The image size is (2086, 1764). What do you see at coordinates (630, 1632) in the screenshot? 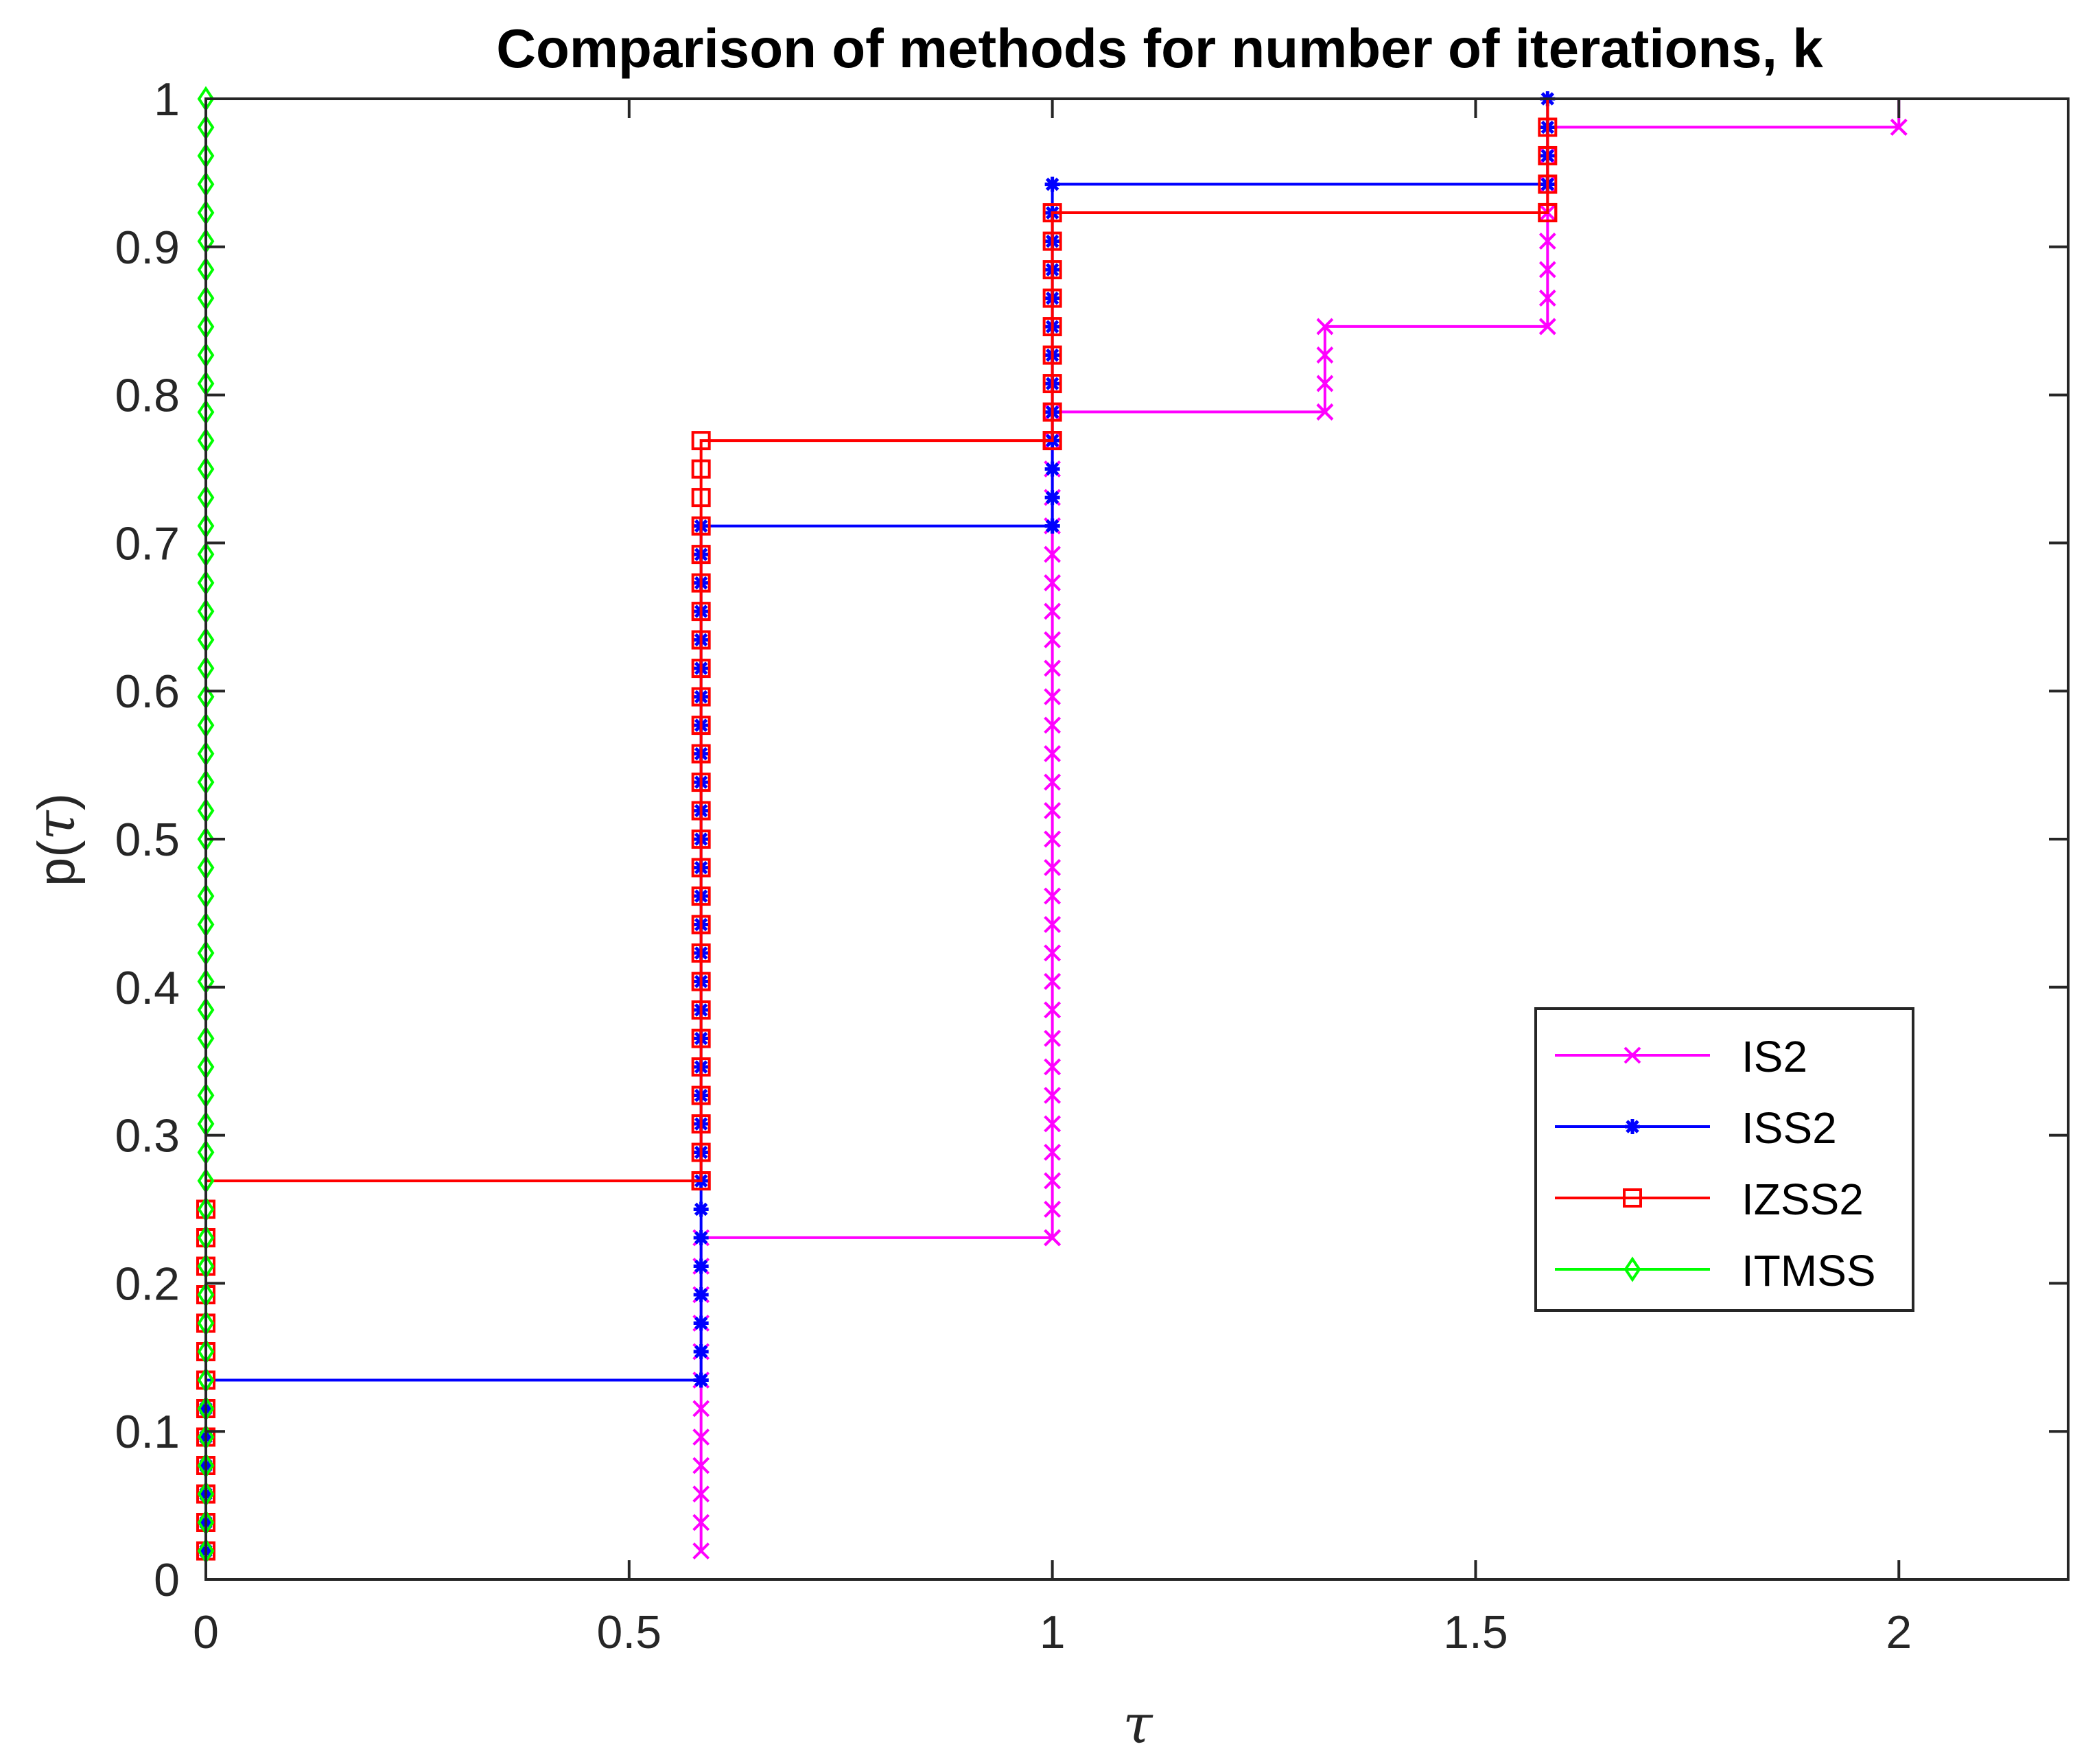
I see `x-tick-label: 0.5` at bounding box center [630, 1632].